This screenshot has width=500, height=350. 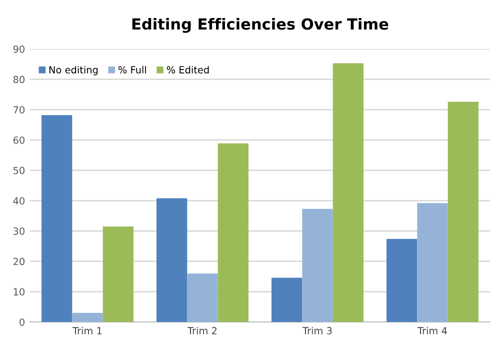 What do you see at coordinates (19, 292) in the screenshot?
I see `y-tick-label: 10` at bounding box center [19, 292].